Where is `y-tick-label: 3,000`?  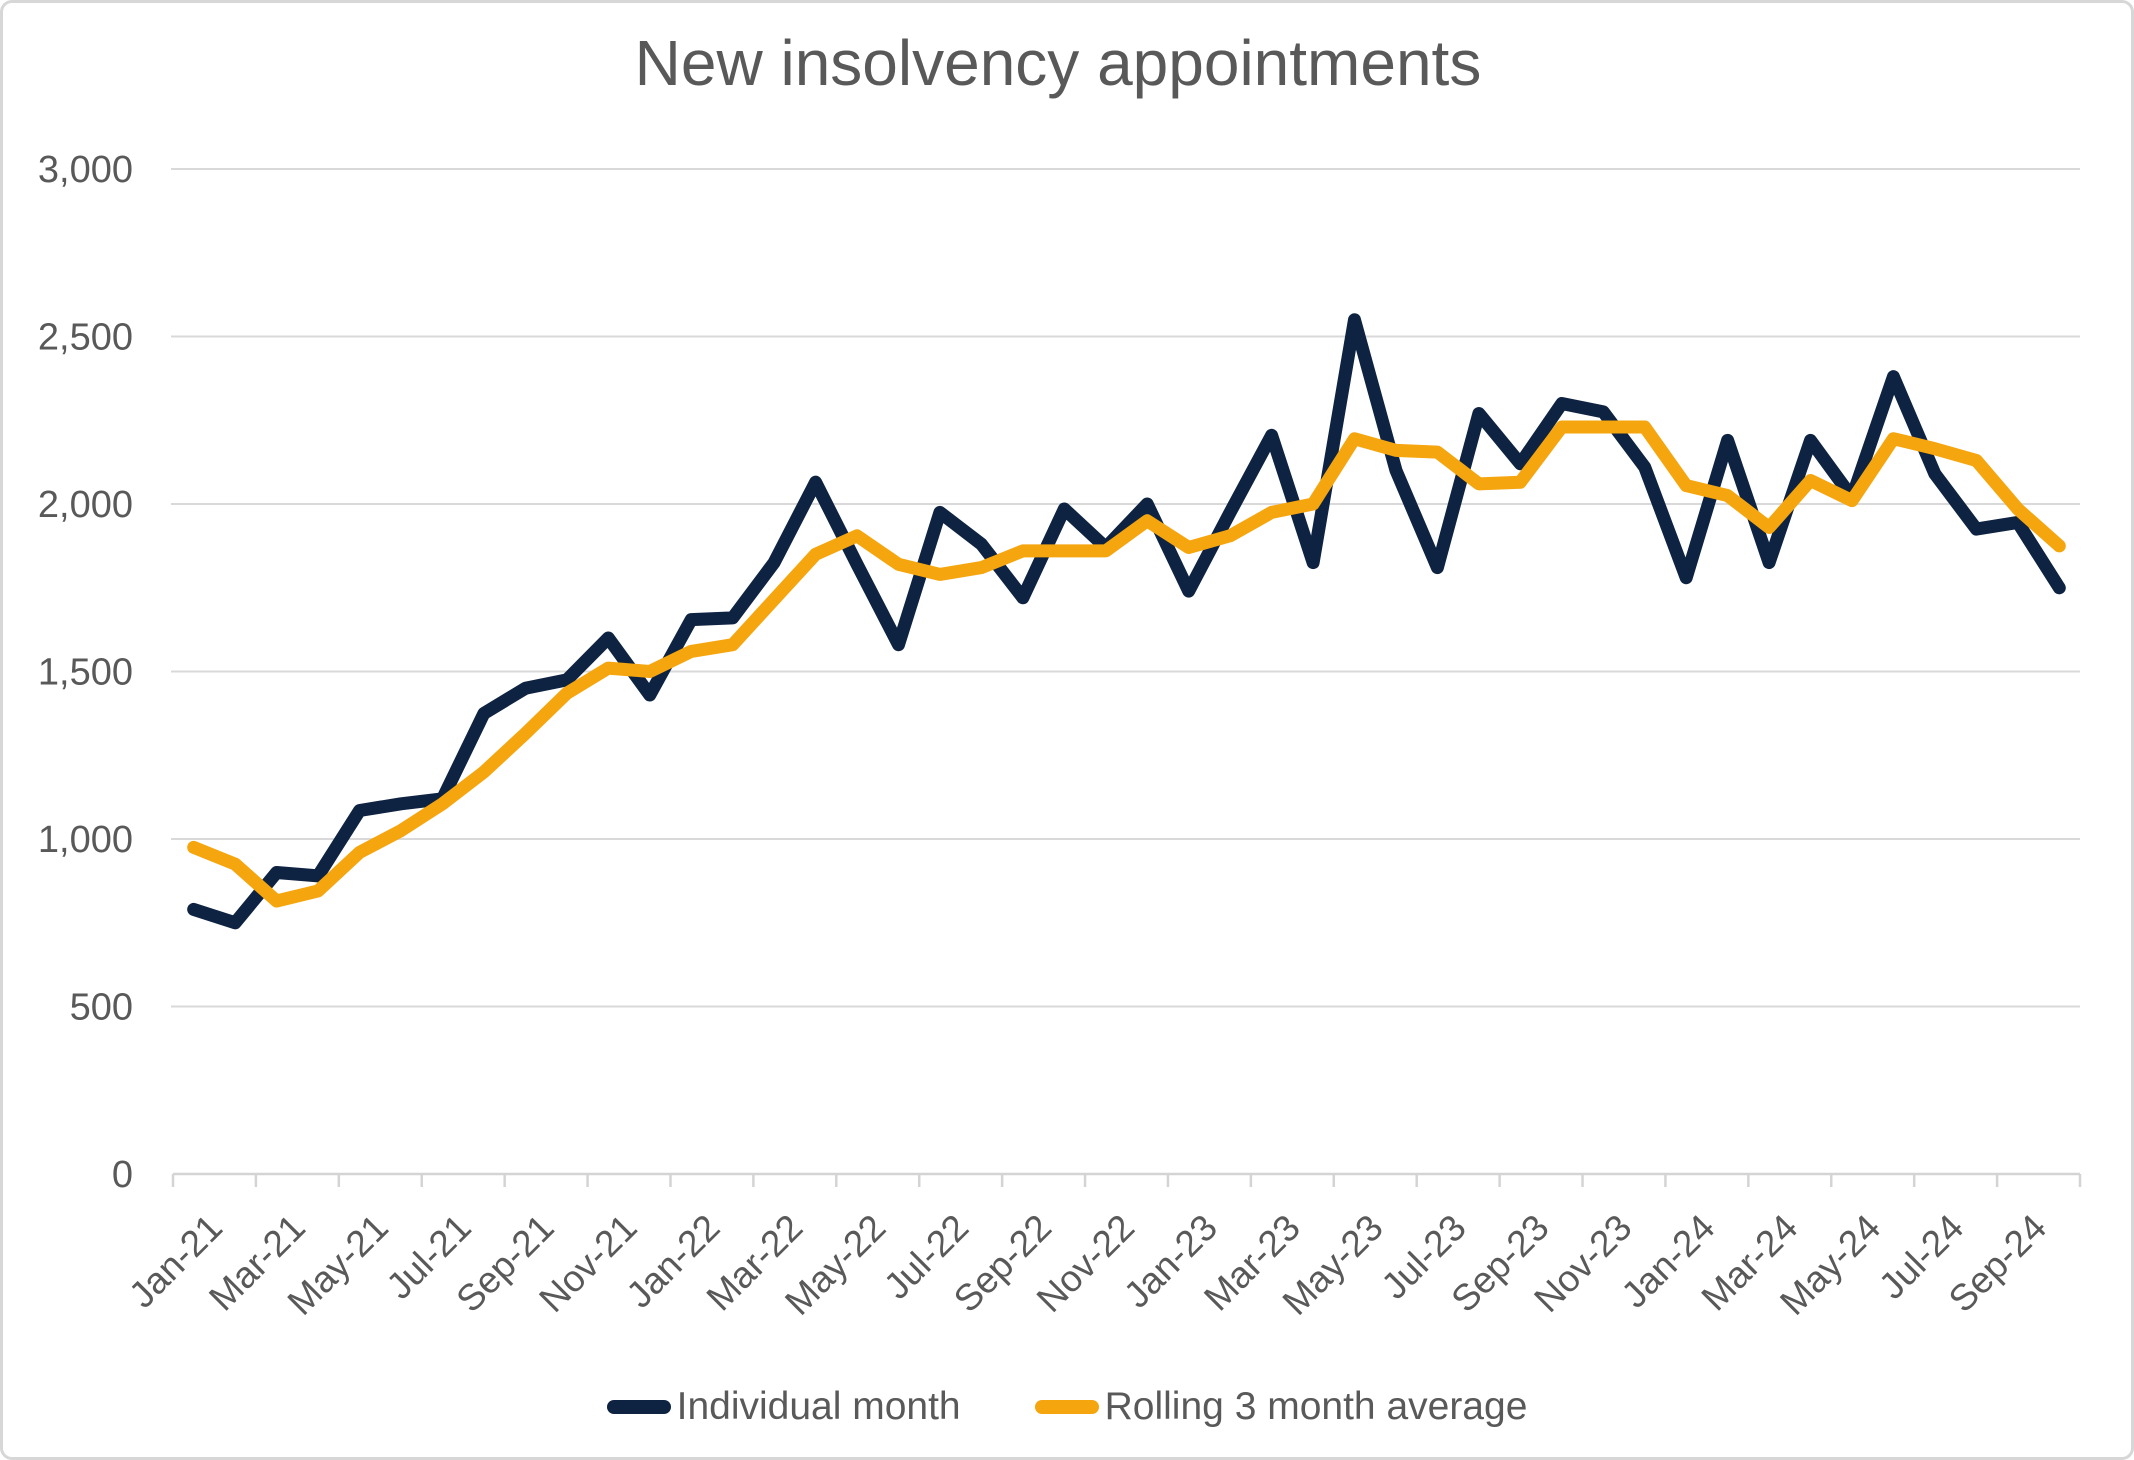
y-tick-label: 3,000 is located at coordinates (85, 170).